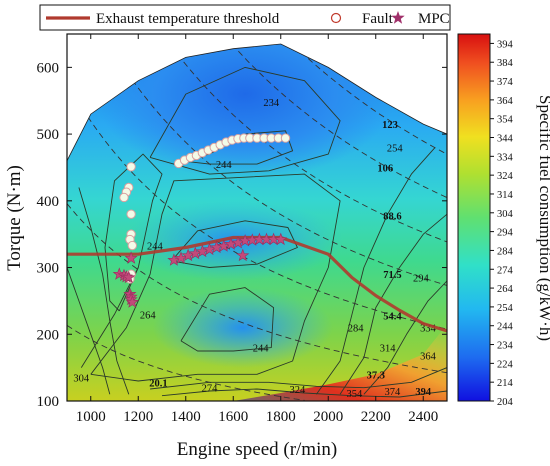 The height and width of the screenshot is (466, 550). What do you see at coordinates (505, 139) in the screenshot?
I see `colorbar-tick-label: 344` at bounding box center [505, 139].